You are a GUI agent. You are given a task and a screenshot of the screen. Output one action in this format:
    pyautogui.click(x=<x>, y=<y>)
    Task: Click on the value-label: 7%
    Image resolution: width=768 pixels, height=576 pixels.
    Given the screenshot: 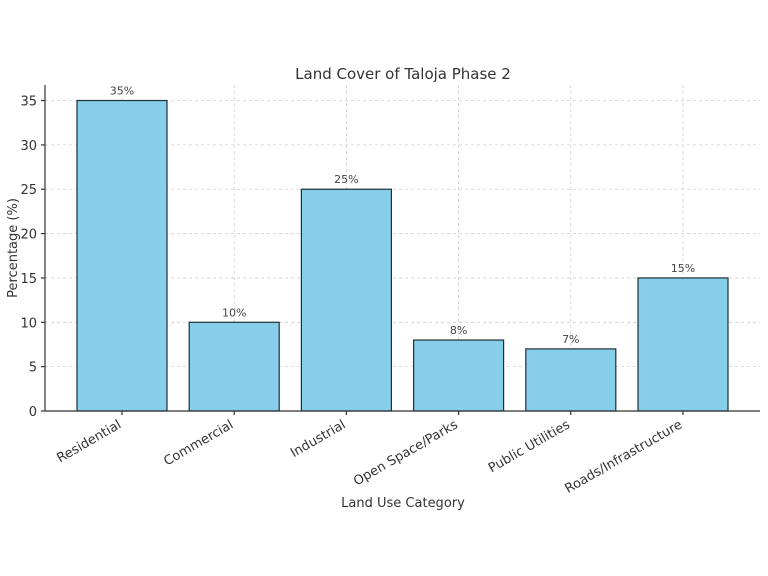 What is the action you would take?
    pyautogui.click(x=570, y=339)
    